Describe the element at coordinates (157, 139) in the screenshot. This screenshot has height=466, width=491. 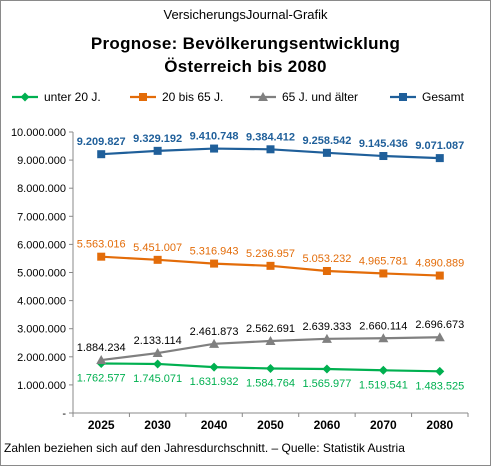
I see `data-label: 9.329.192` at that location.